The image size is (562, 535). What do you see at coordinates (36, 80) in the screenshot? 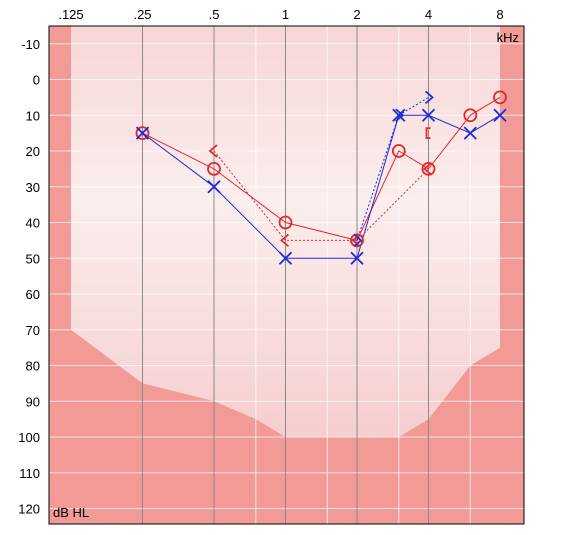
I see `y-tick-label: 0` at bounding box center [36, 80].